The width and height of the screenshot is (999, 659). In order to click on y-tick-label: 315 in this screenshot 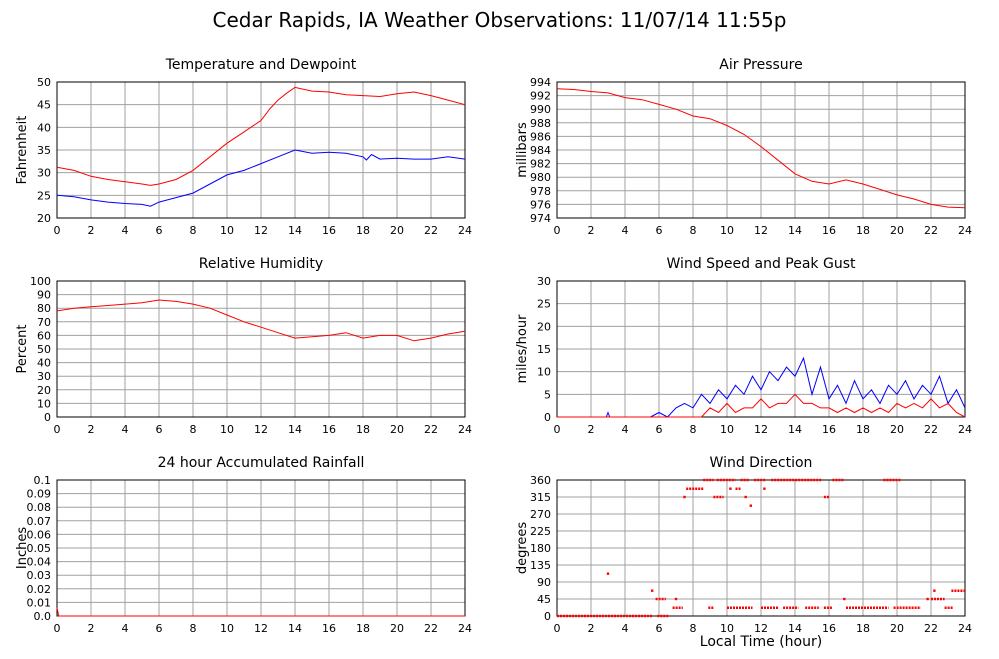, I will do `click(540, 497)`.